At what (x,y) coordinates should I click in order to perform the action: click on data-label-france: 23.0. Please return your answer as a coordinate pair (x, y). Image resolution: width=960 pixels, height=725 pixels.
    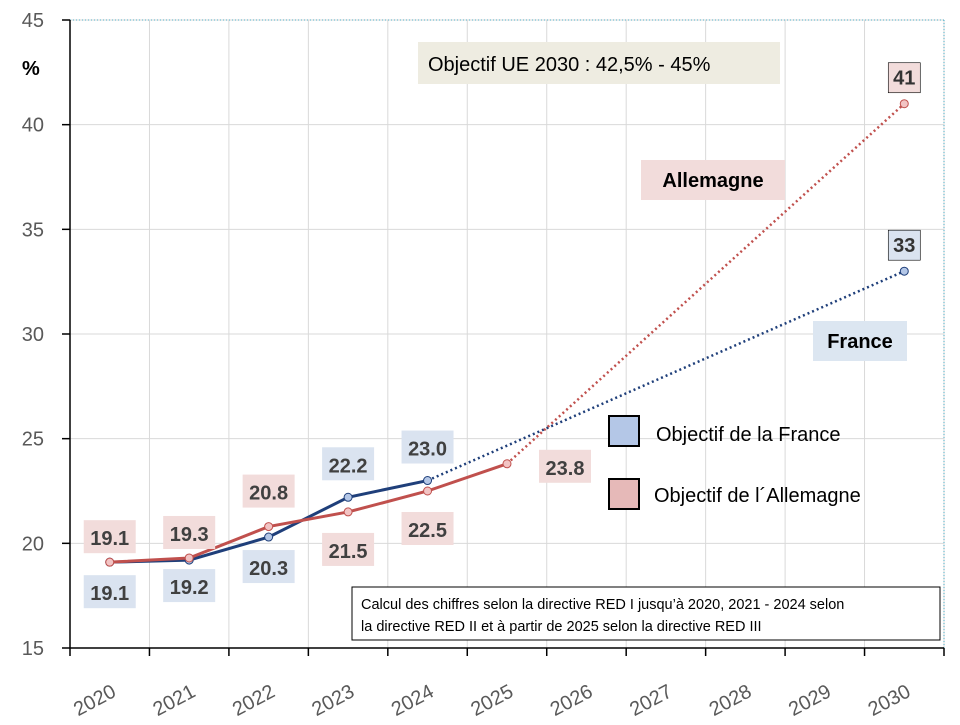
    Looking at the image, I should click on (427, 450).